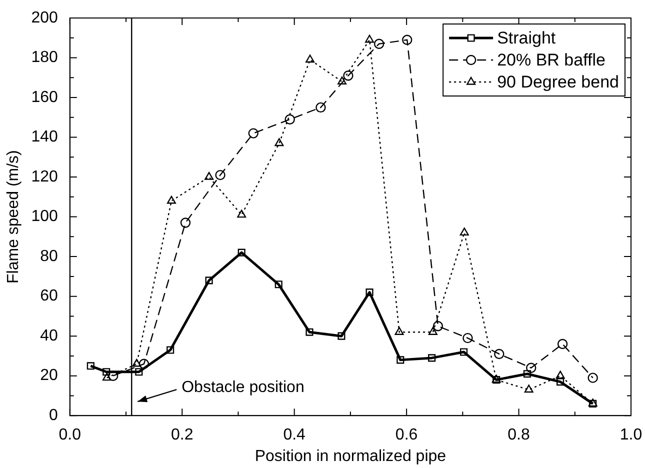 The height and width of the screenshot is (468, 645). Describe the element at coordinates (631, 435) in the screenshot. I see `x-tick-label: 1.0` at that location.